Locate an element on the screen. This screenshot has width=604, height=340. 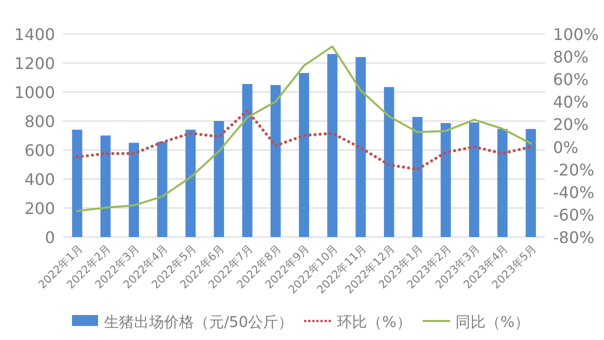
y-tick-label: 400 is located at coordinates (39, 179).